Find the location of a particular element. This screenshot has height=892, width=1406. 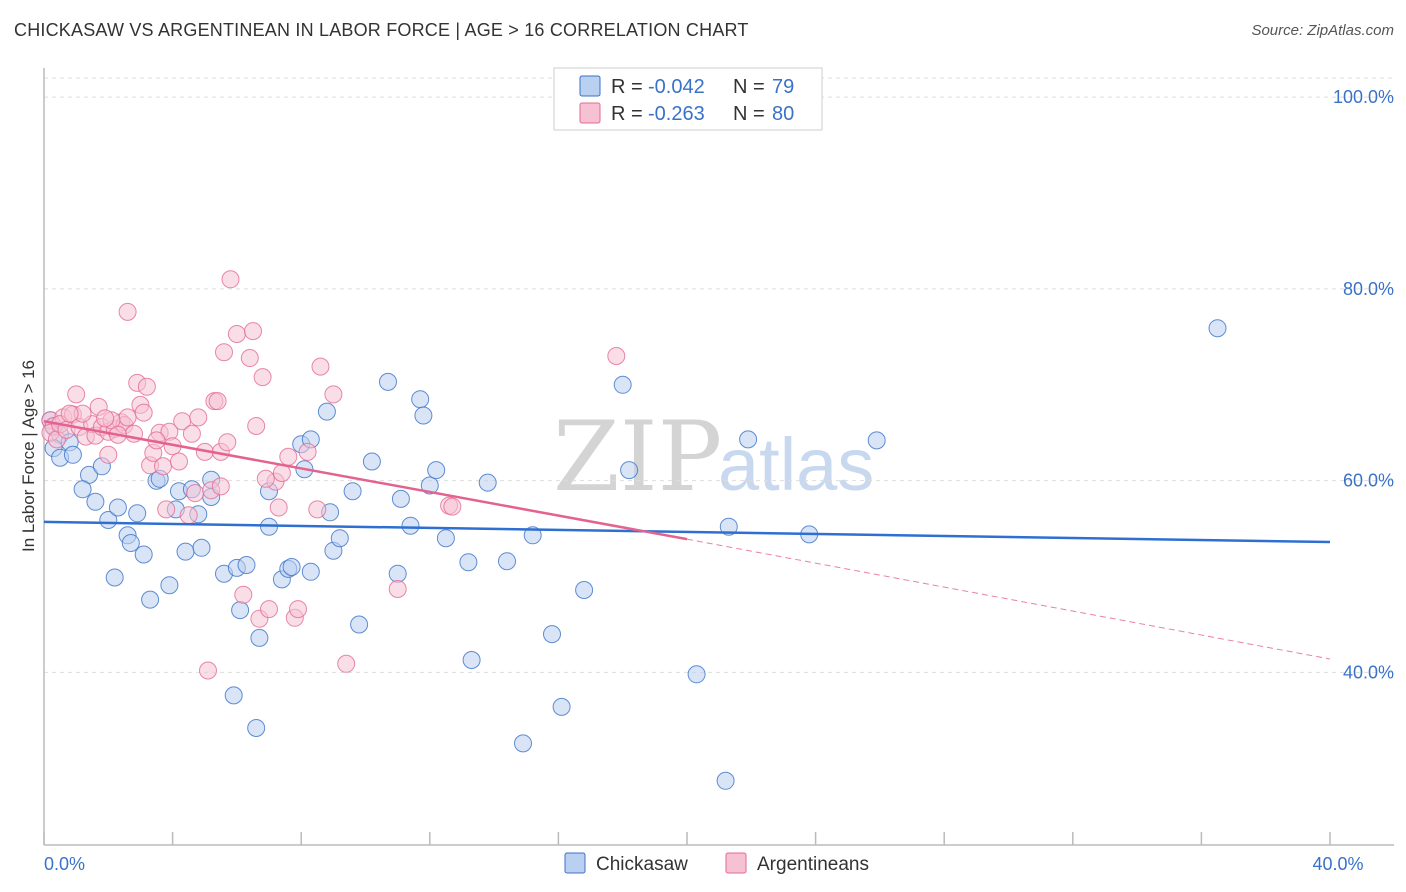

y-tick-label: 60.0% is located at coordinates (1368, 481).